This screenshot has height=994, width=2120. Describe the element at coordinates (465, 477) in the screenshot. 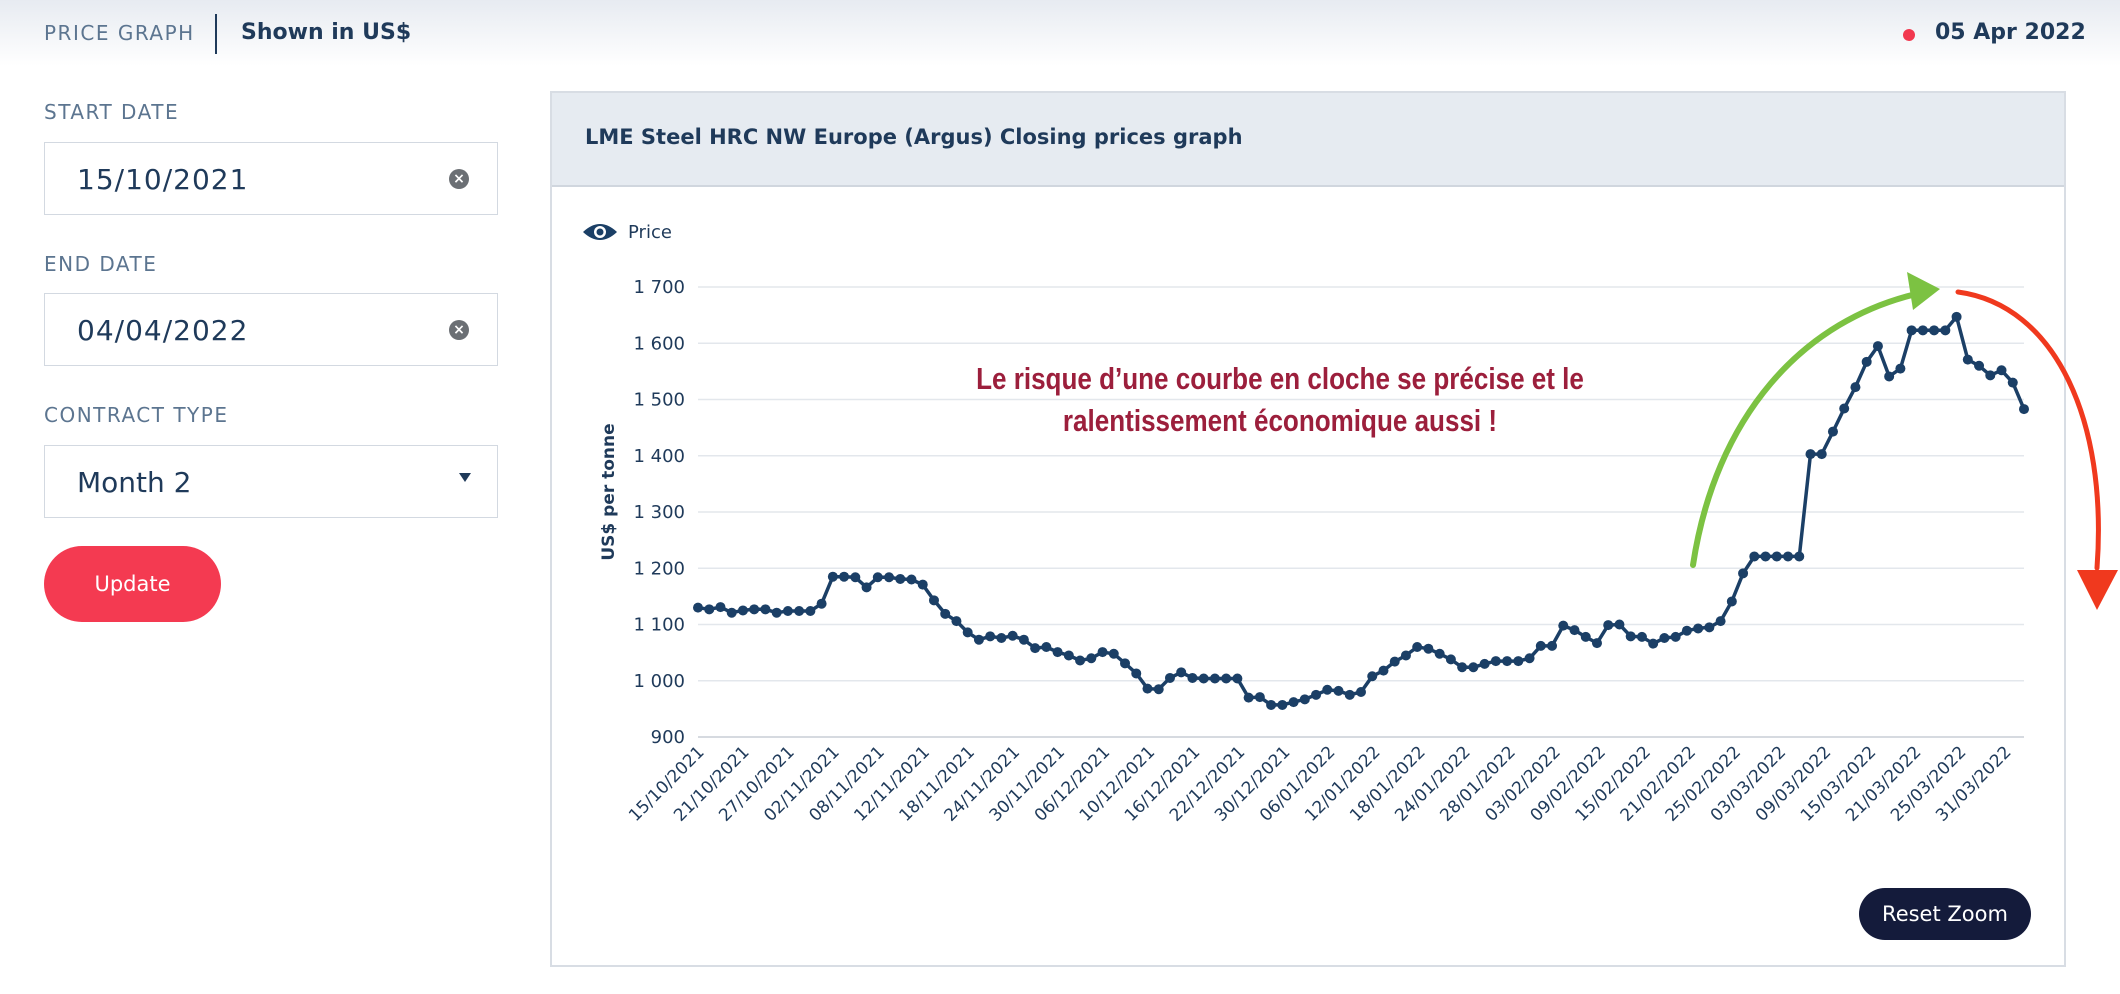

I see `dropdown-caret-icon` at that location.